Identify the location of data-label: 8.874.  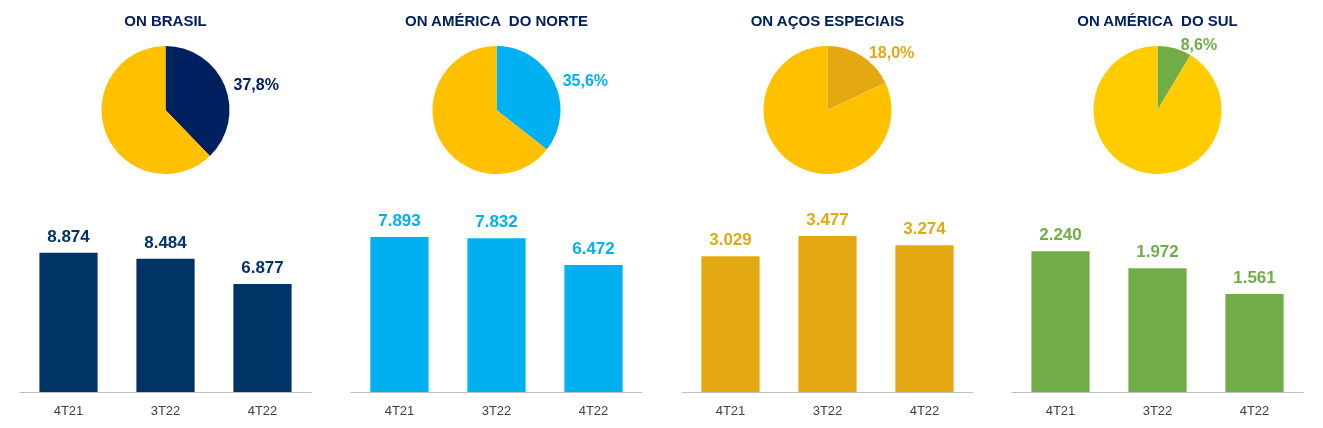
(69, 236).